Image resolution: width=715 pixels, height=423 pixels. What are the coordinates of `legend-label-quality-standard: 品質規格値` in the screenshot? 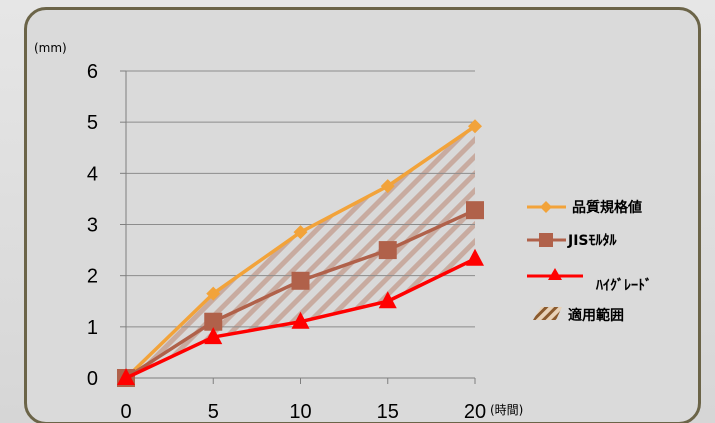 It's located at (607, 207).